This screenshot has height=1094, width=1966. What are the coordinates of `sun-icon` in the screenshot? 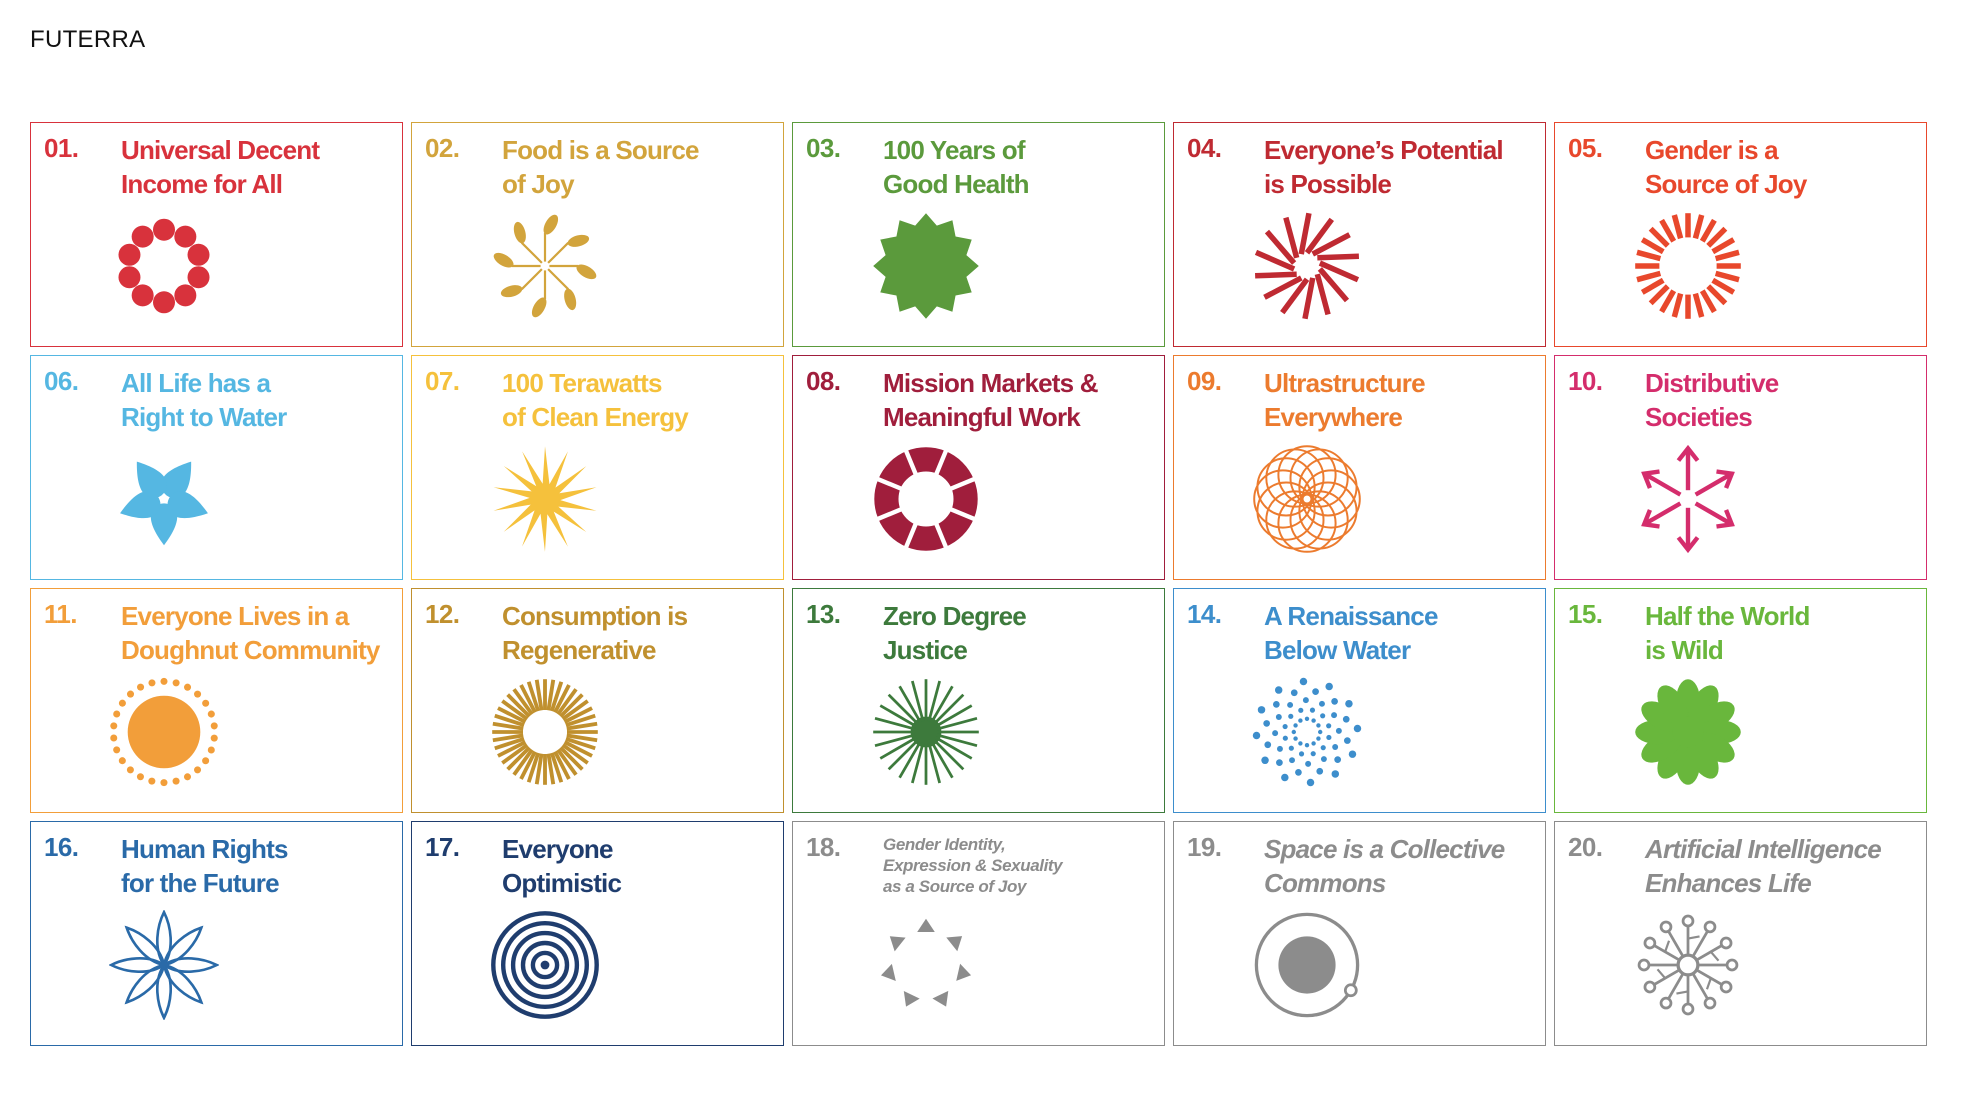 It's located at (545, 499).